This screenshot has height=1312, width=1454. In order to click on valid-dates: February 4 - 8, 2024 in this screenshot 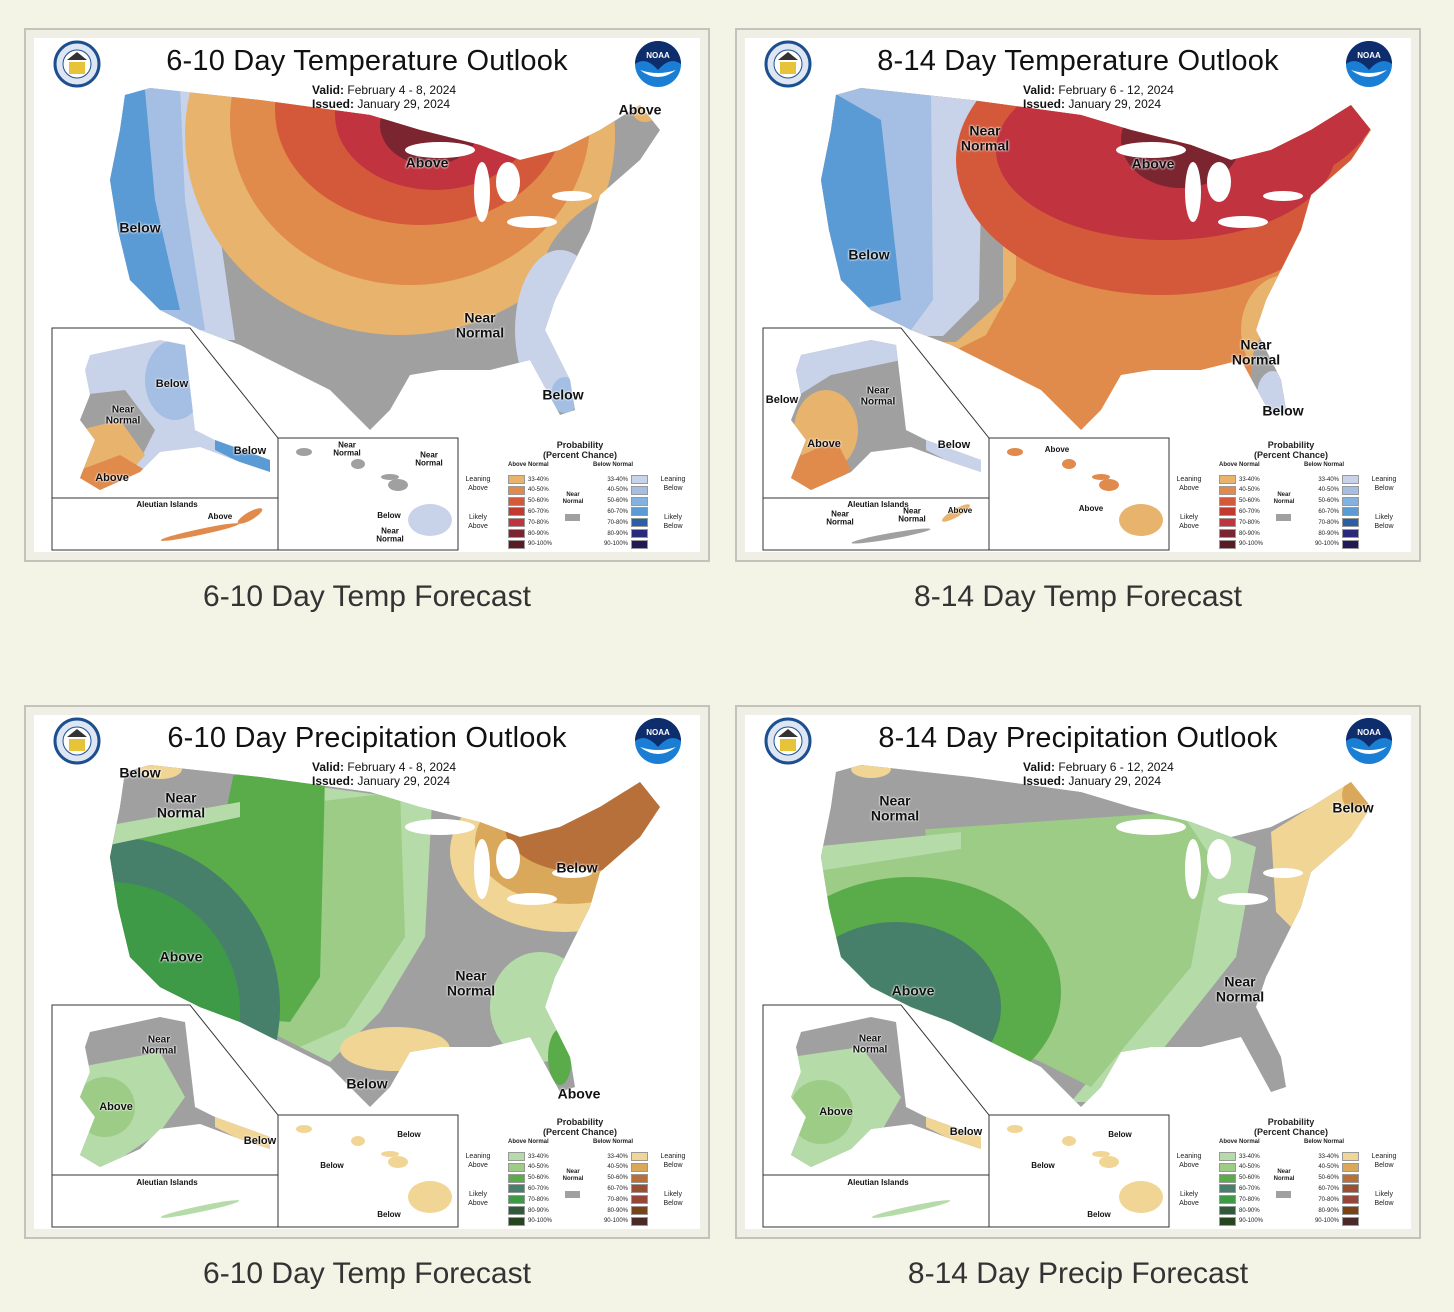, I will do `click(402, 767)`.